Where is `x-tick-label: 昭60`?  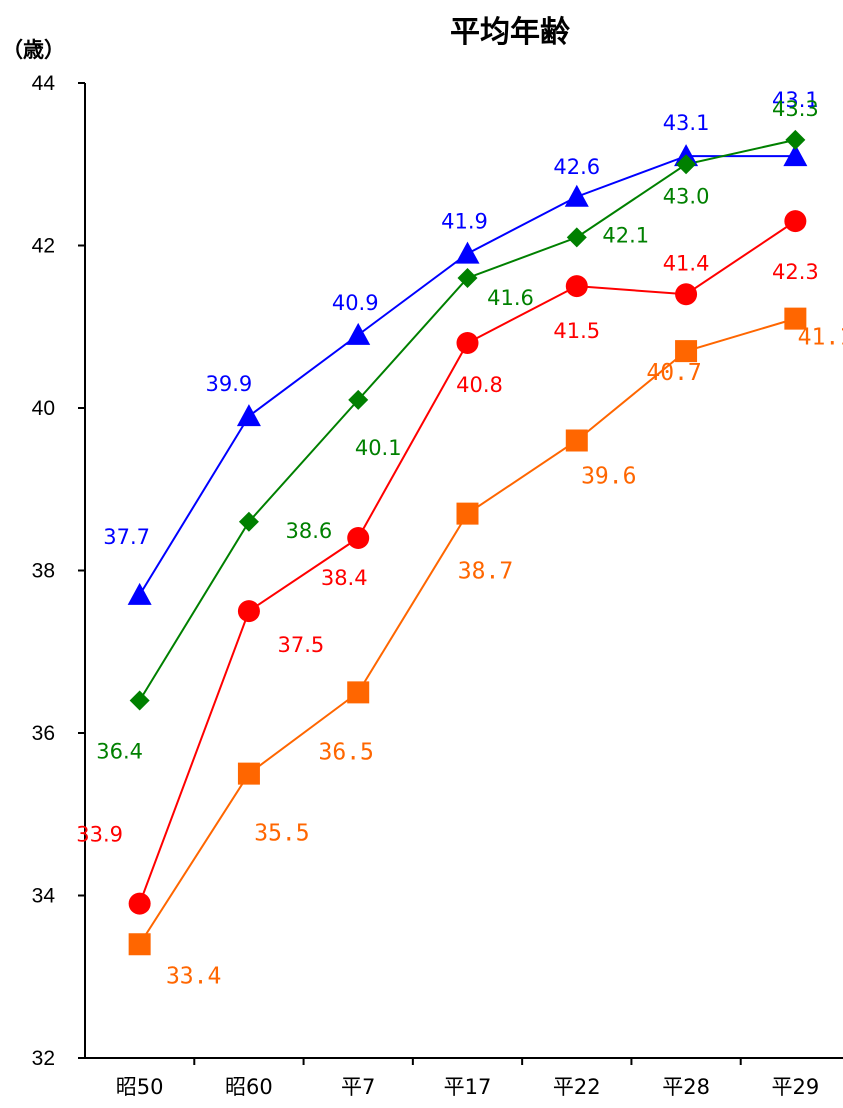 x-tick-label: 昭60 is located at coordinates (249, 1087).